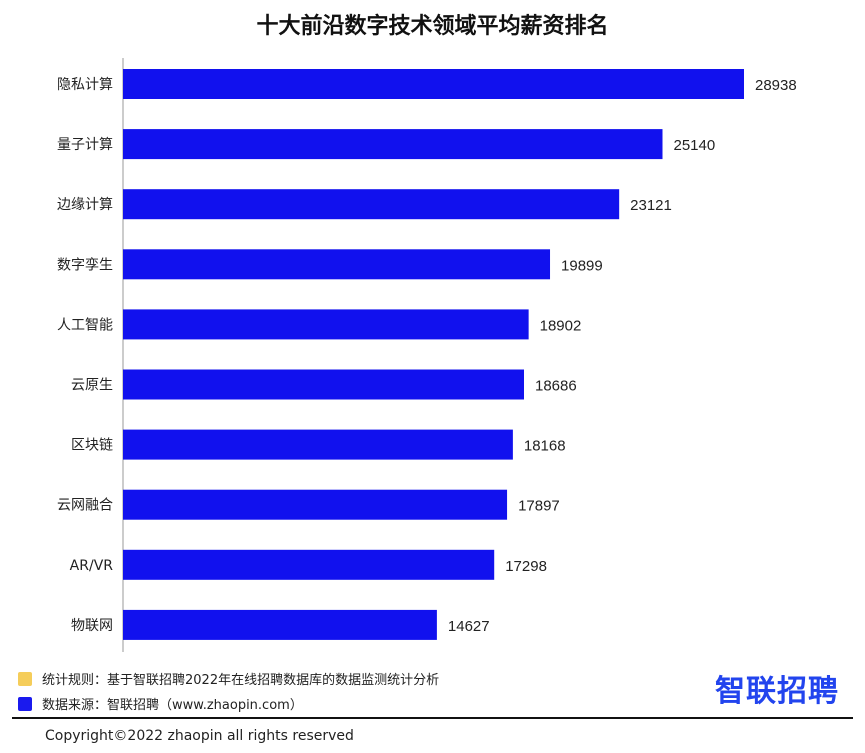 The image size is (865, 753). Describe the element at coordinates (651, 205) in the screenshot. I see `data-label: 23121` at that location.